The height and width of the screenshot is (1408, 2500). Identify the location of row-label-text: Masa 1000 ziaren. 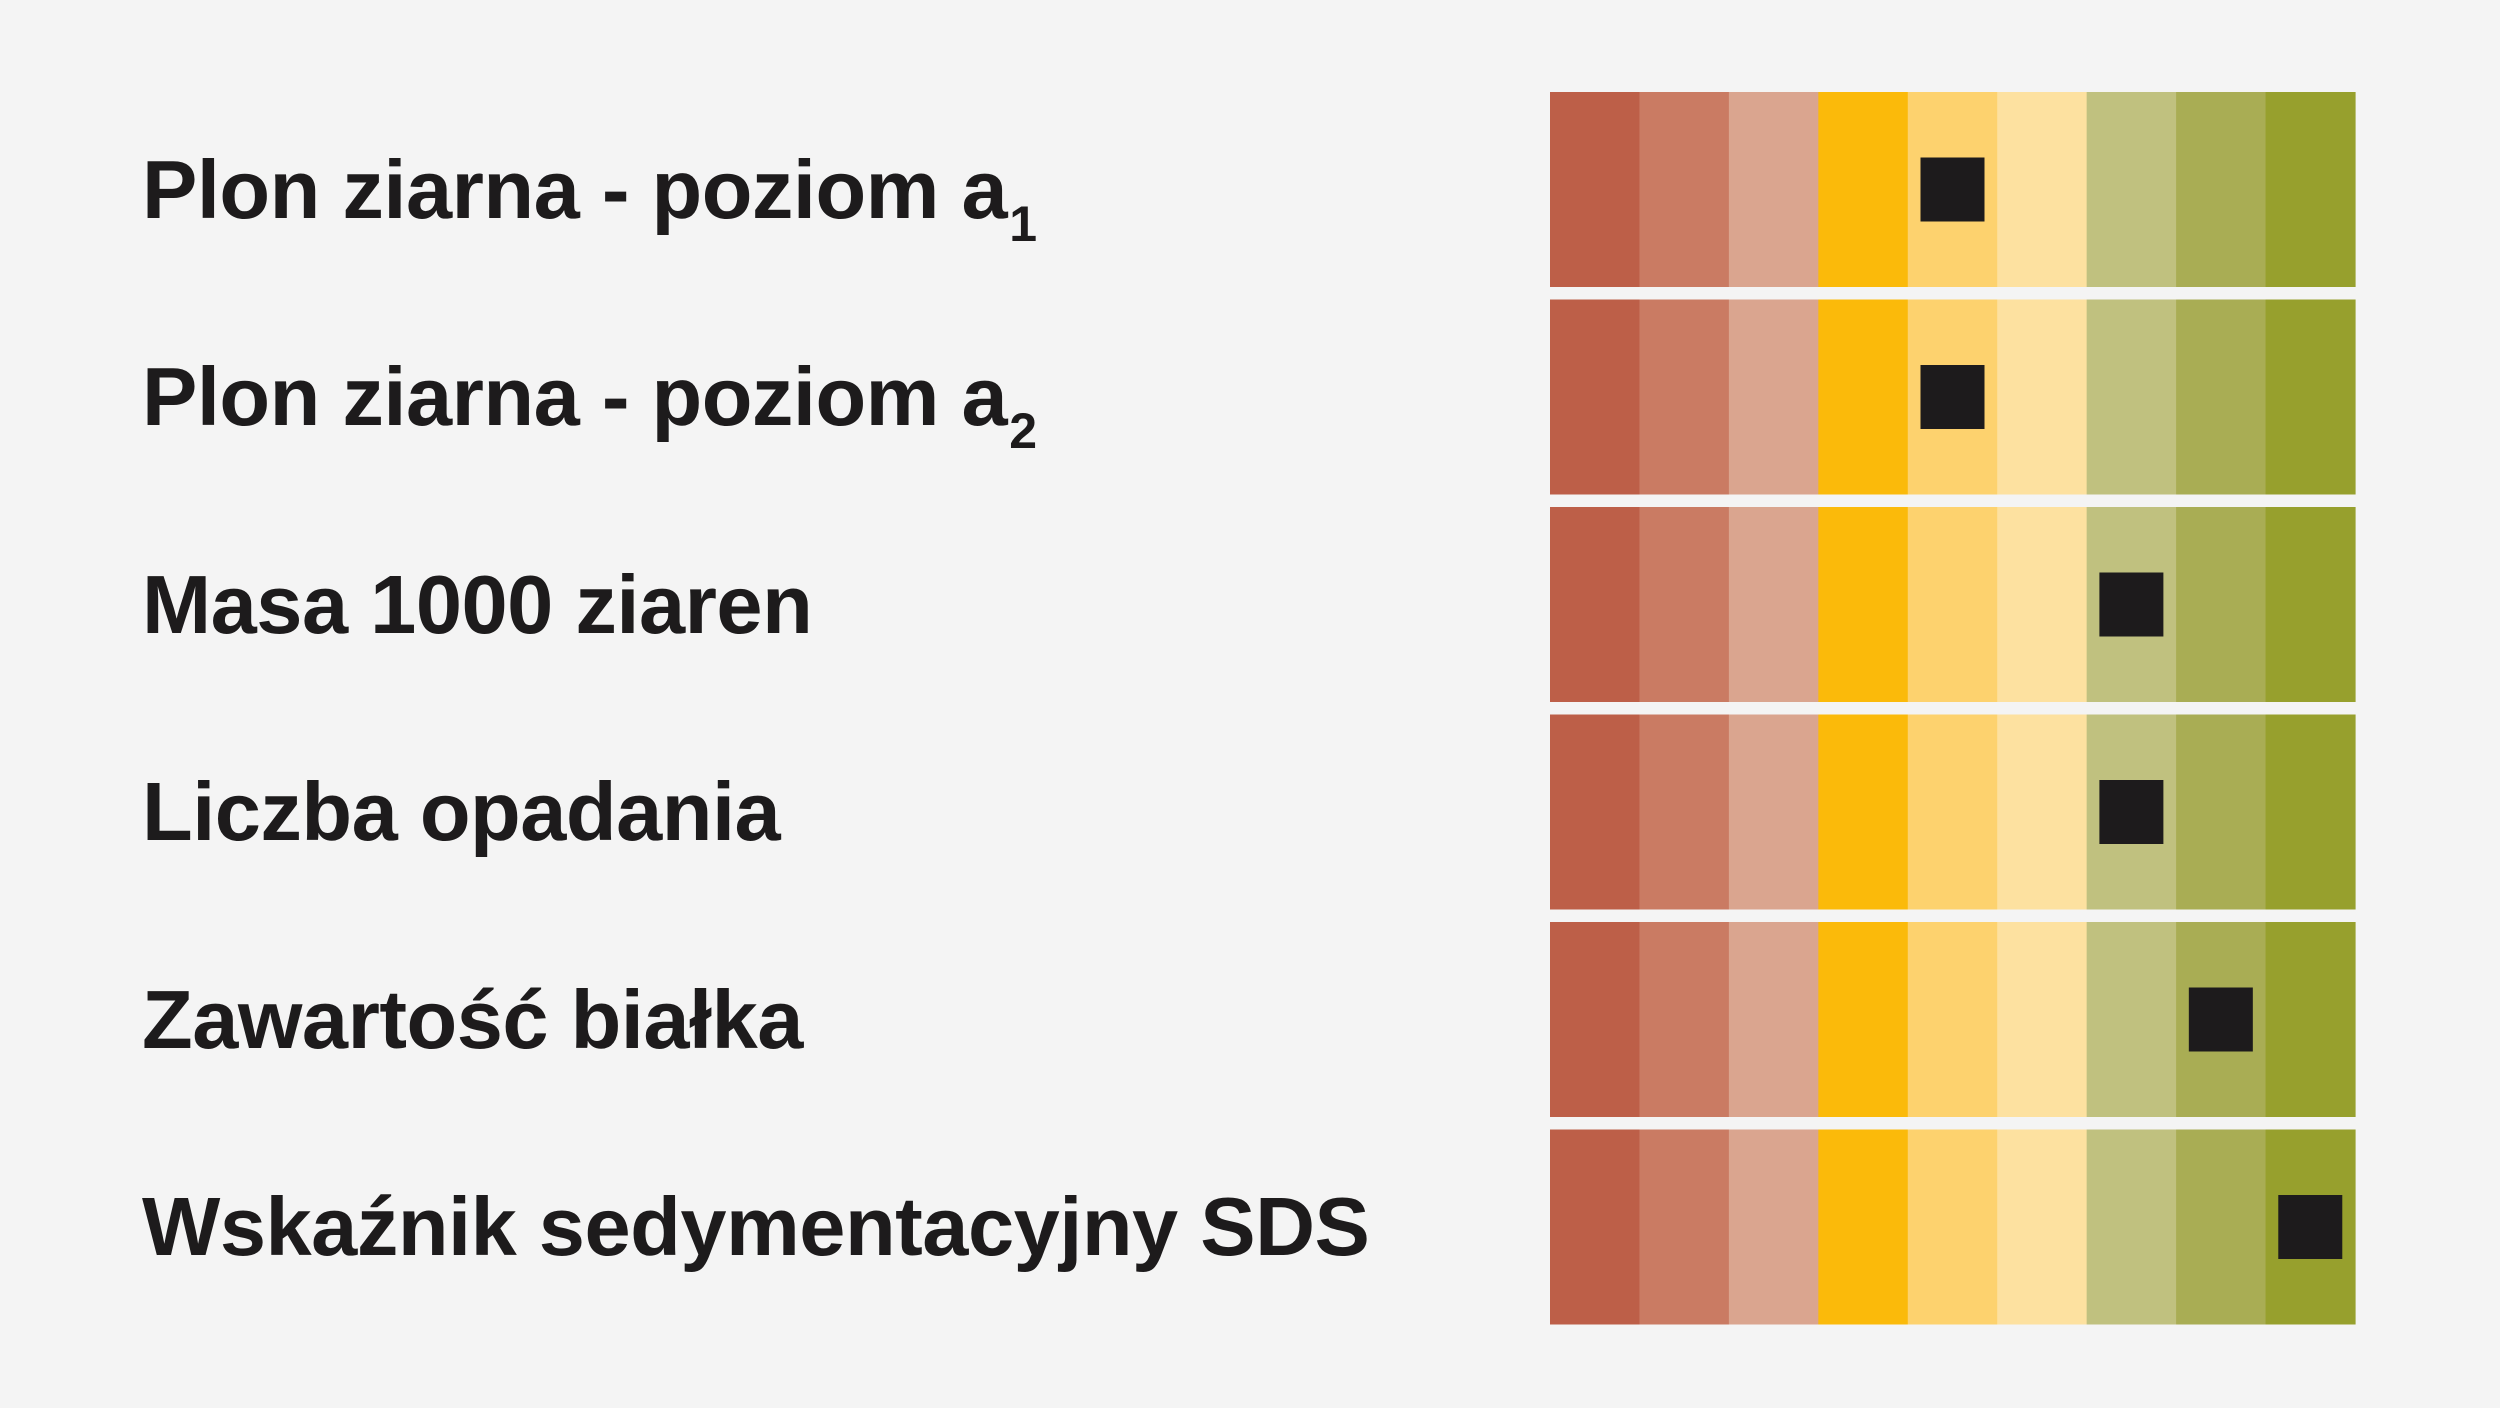
(477, 604).